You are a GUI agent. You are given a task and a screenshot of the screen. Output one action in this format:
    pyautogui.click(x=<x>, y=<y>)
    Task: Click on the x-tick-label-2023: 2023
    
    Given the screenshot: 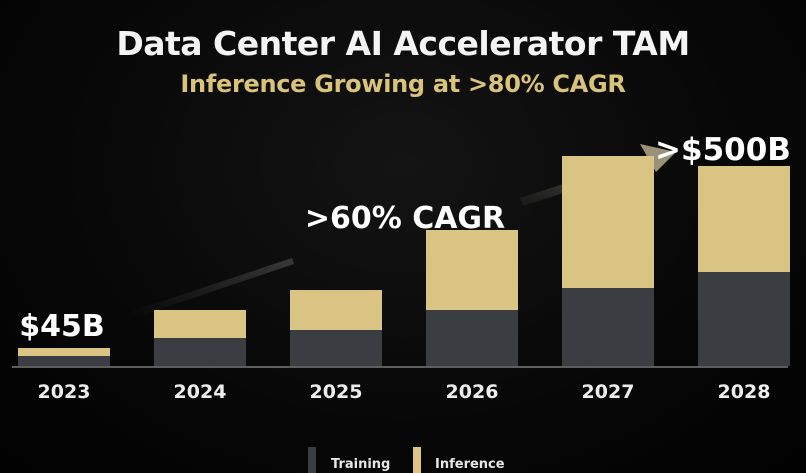 What is the action you would take?
    pyautogui.click(x=64, y=392)
    